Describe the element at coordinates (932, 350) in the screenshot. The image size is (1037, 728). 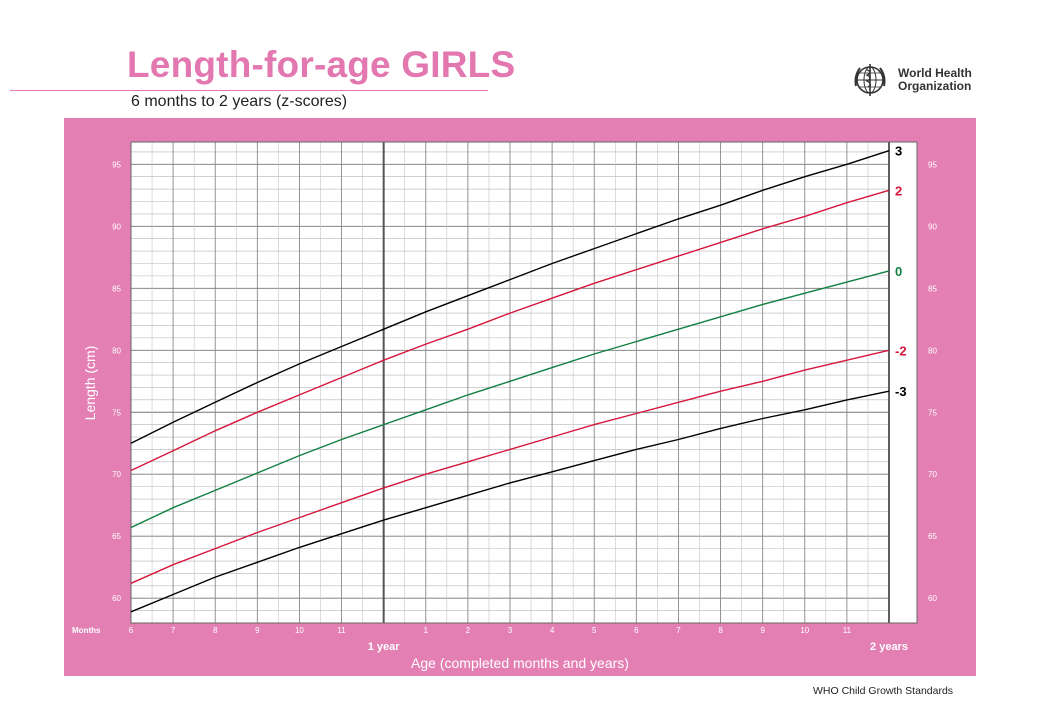
I see `y-tick-label-right: 80` at that location.